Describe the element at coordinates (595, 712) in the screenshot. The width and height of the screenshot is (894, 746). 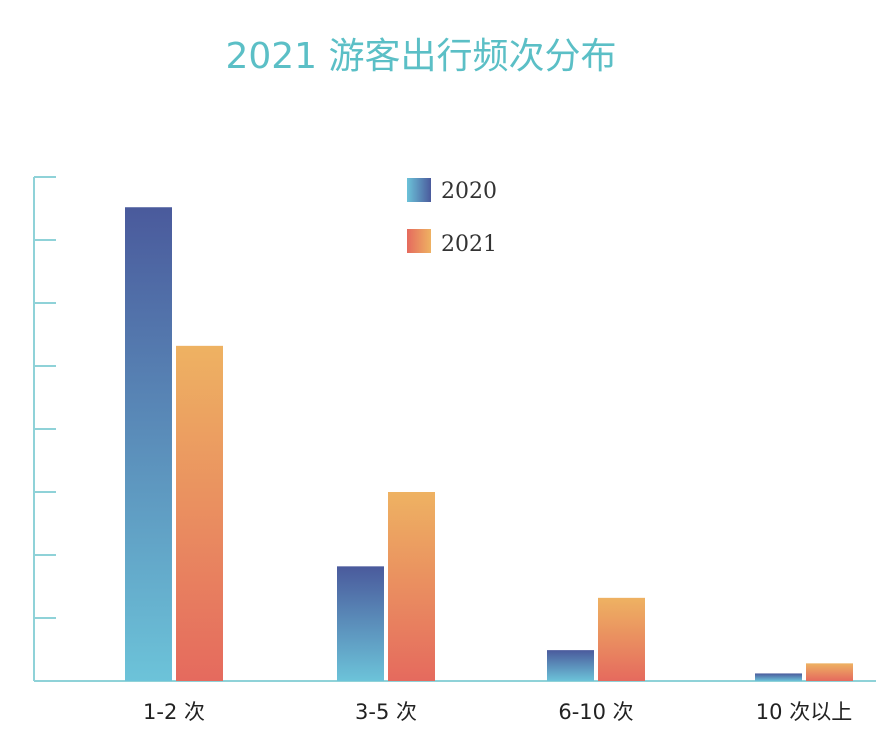
I see `x-tick-label: 6-10 次` at that location.